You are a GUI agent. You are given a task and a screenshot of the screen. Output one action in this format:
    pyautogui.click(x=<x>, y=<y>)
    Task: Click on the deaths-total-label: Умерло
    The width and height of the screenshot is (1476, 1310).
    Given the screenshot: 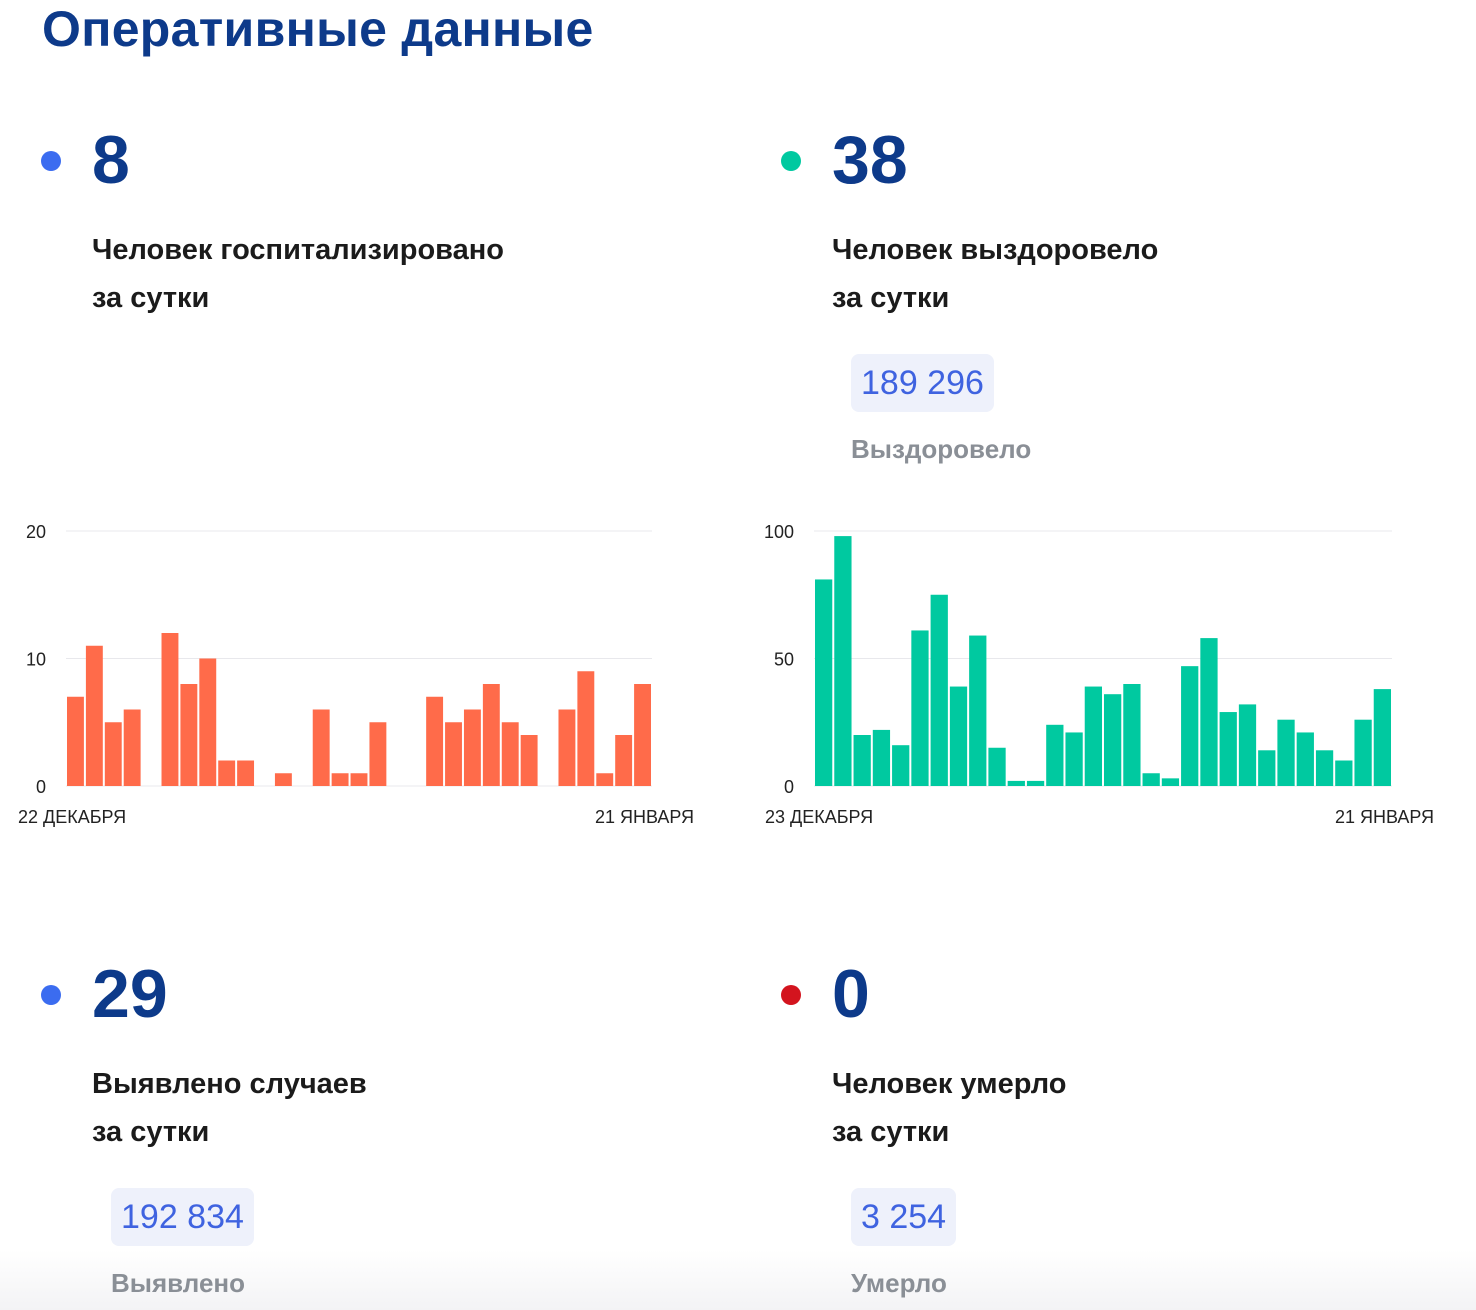 What is the action you would take?
    pyautogui.click(x=899, y=1283)
    